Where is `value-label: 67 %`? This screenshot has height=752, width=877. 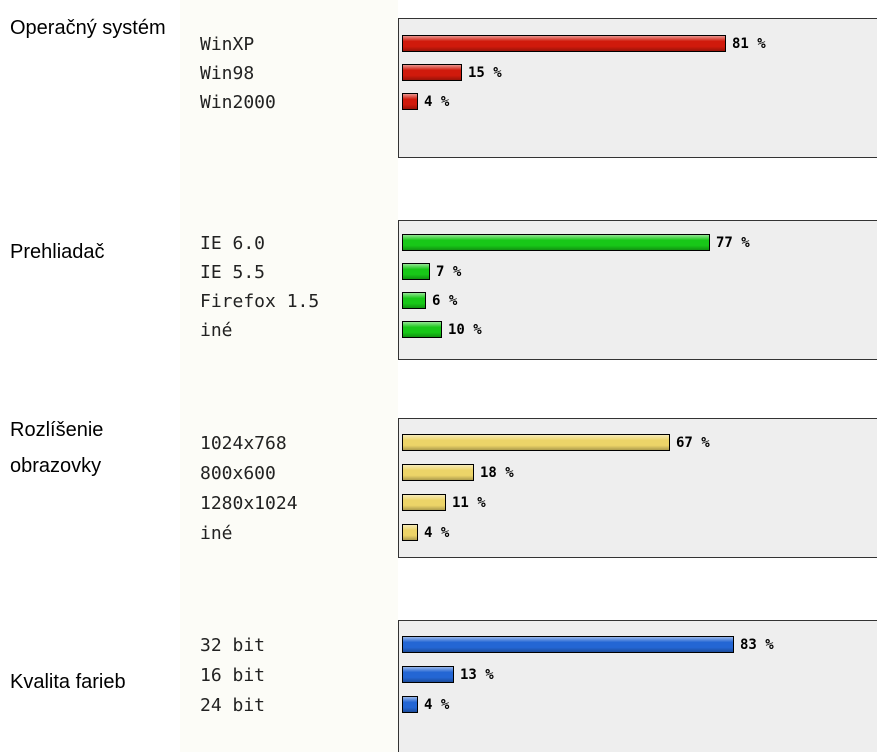 value-label: 67 % is located at coordinates (693, 443).